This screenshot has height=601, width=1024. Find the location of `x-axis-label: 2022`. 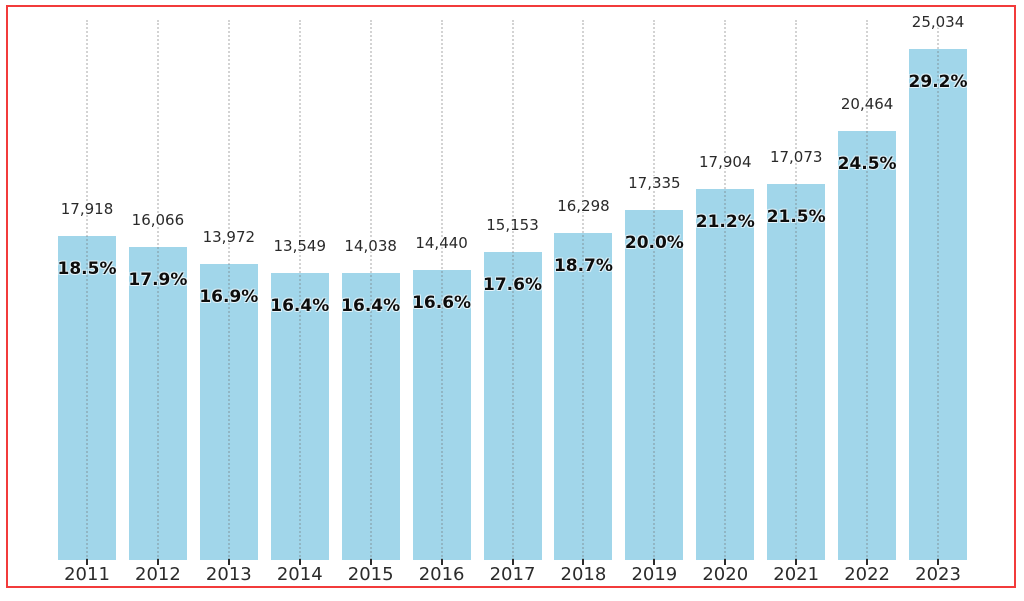

x-axis-label: 2022 is located at coordinates (867, 574).